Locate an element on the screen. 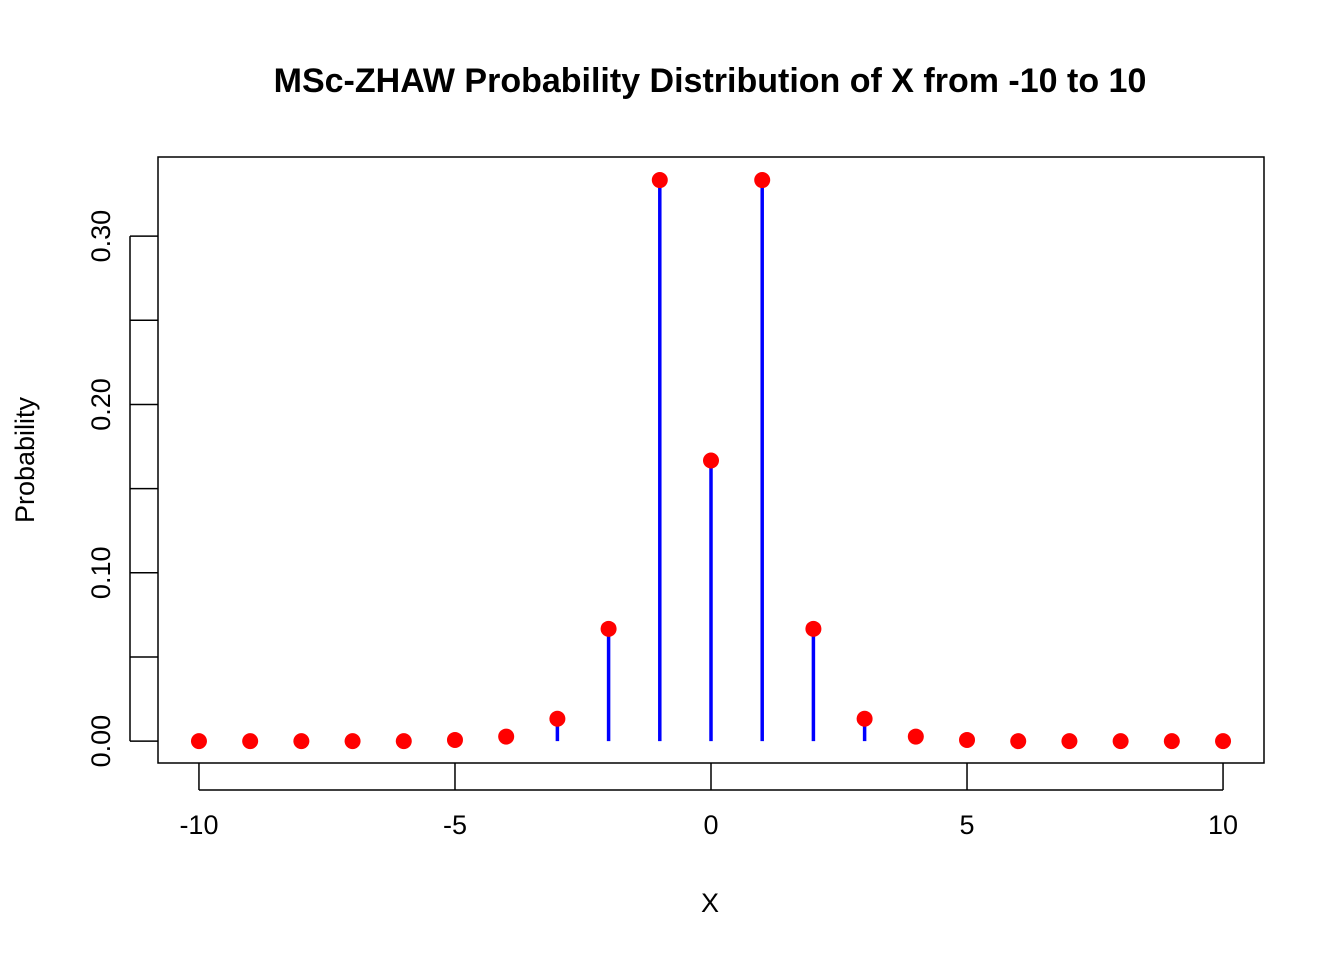 This screenshot has height=960, width=1344. y-tick-label: 0.20 is located at coordinates (101, 404).